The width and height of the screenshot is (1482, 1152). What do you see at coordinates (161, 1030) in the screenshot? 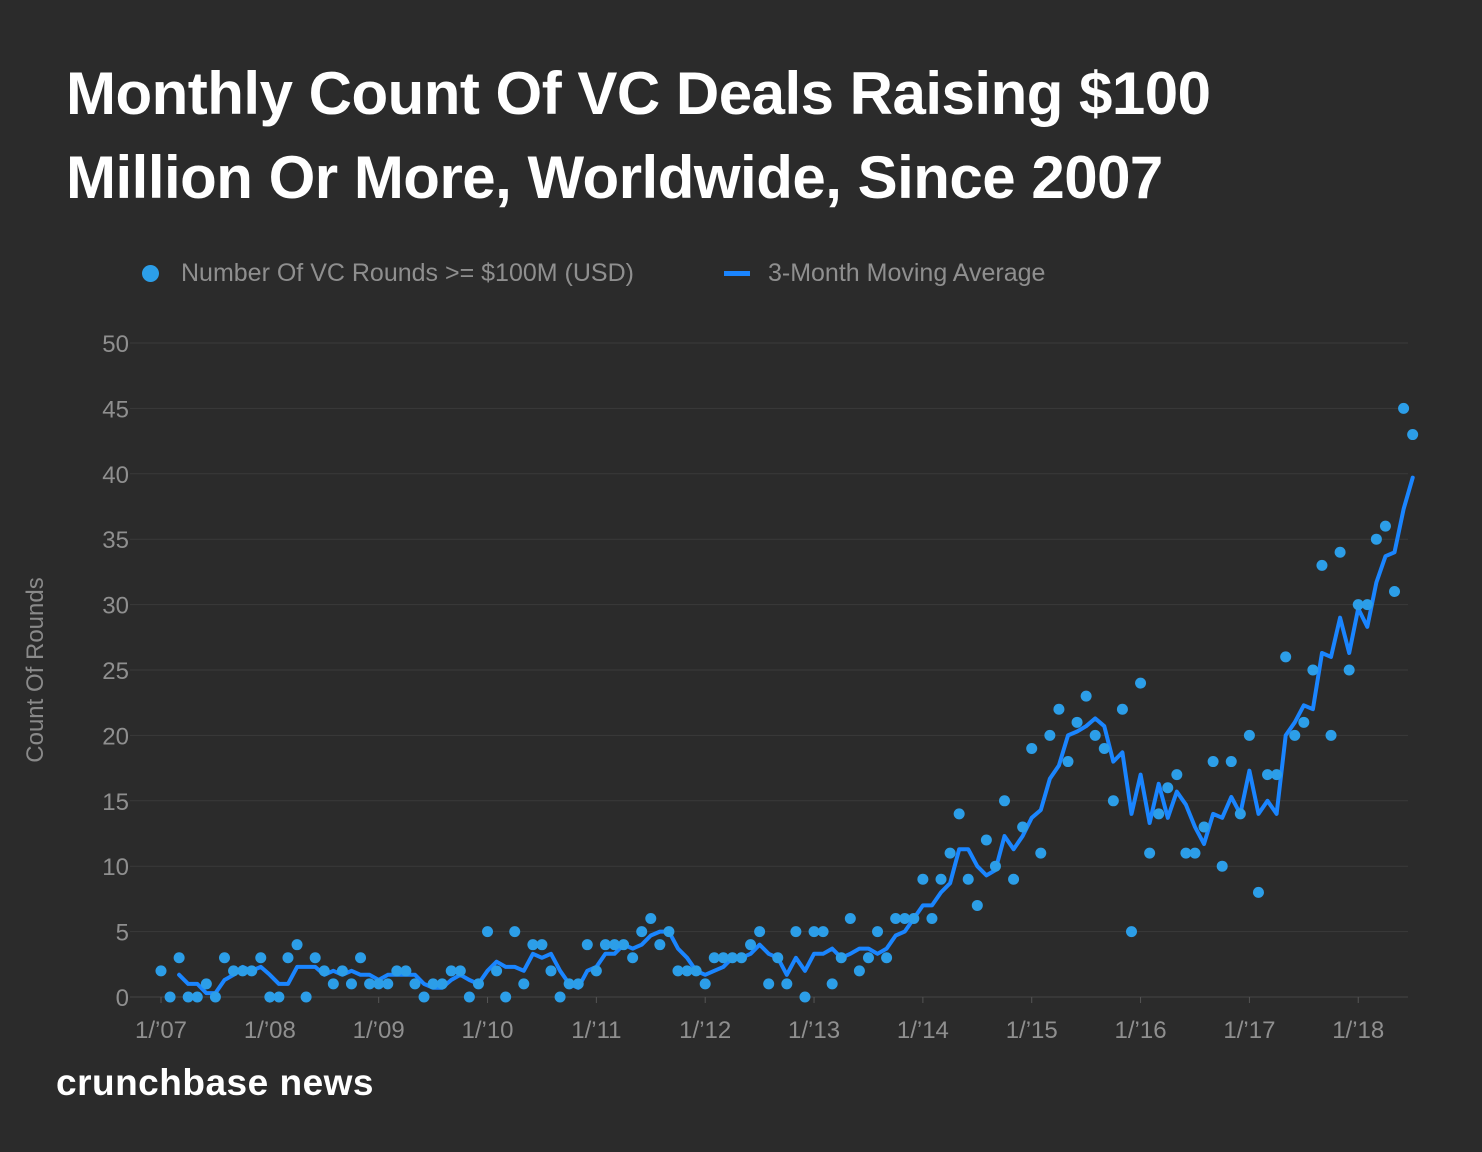
I see `x-tick-label: 1/’07` at bounding box center [161, 1030].